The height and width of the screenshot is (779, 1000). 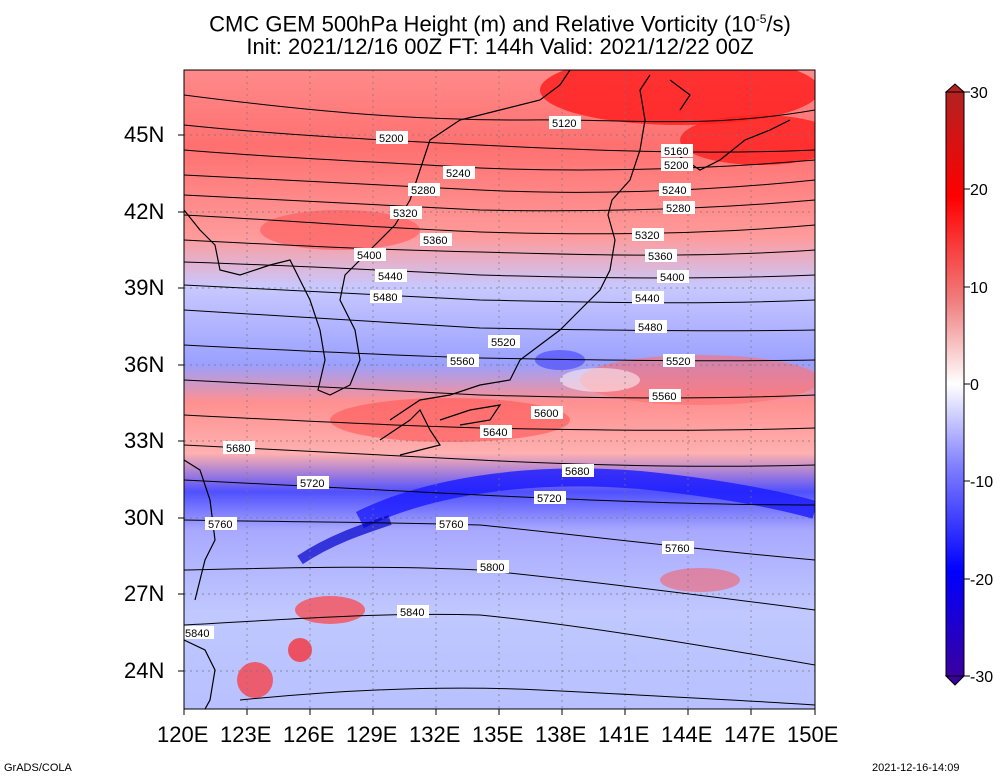 I want to click on lat-label: 45N, so click(x=144, y=134).